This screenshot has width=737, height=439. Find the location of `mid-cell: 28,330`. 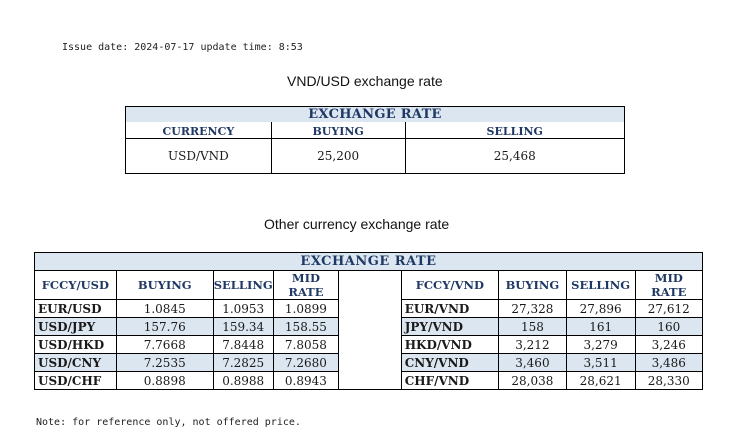

mid-cell: 28,330 is located at coordinates (669, 380).